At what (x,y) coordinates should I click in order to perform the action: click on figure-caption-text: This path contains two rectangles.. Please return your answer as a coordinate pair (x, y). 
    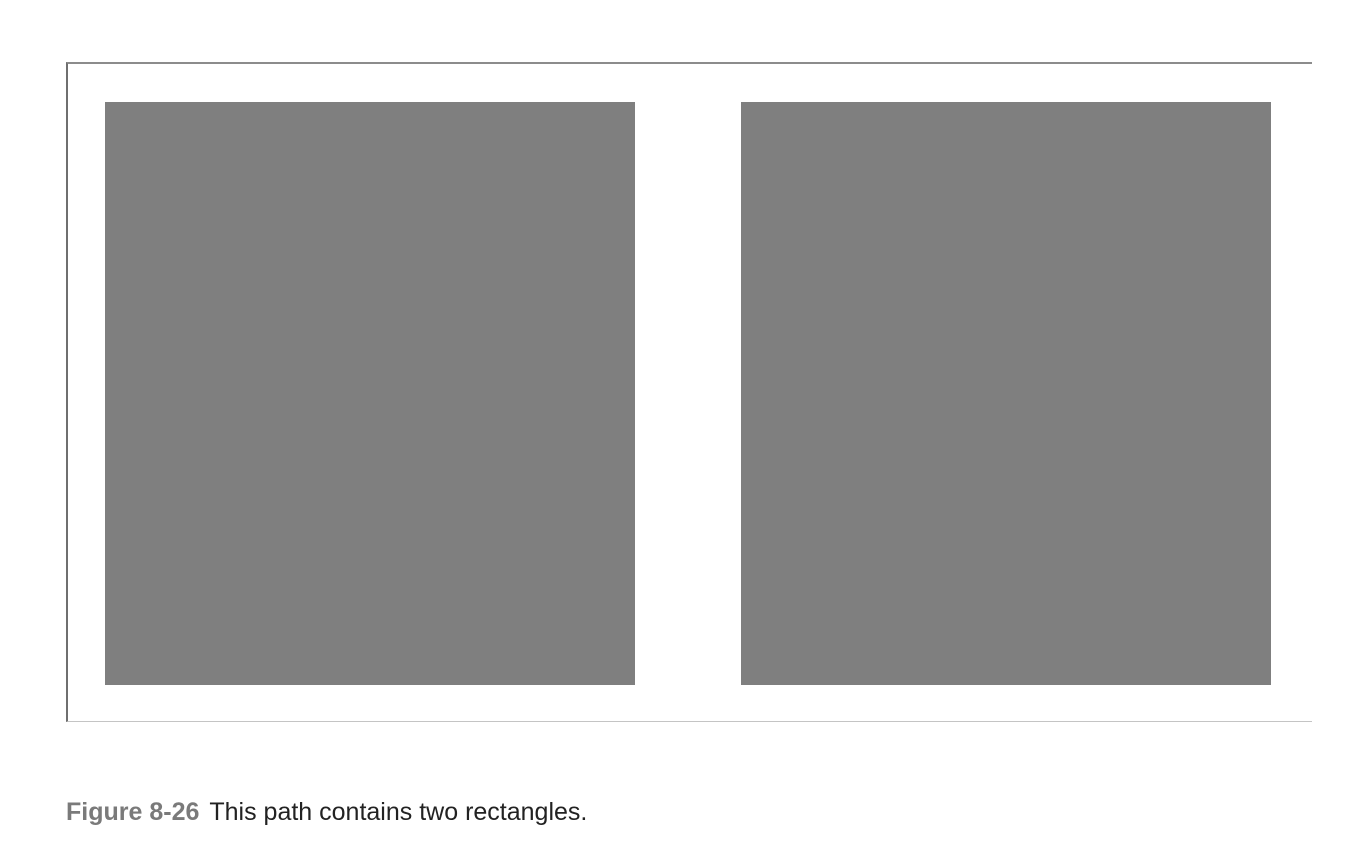
    Looking at the image, I should click on (398, 812).